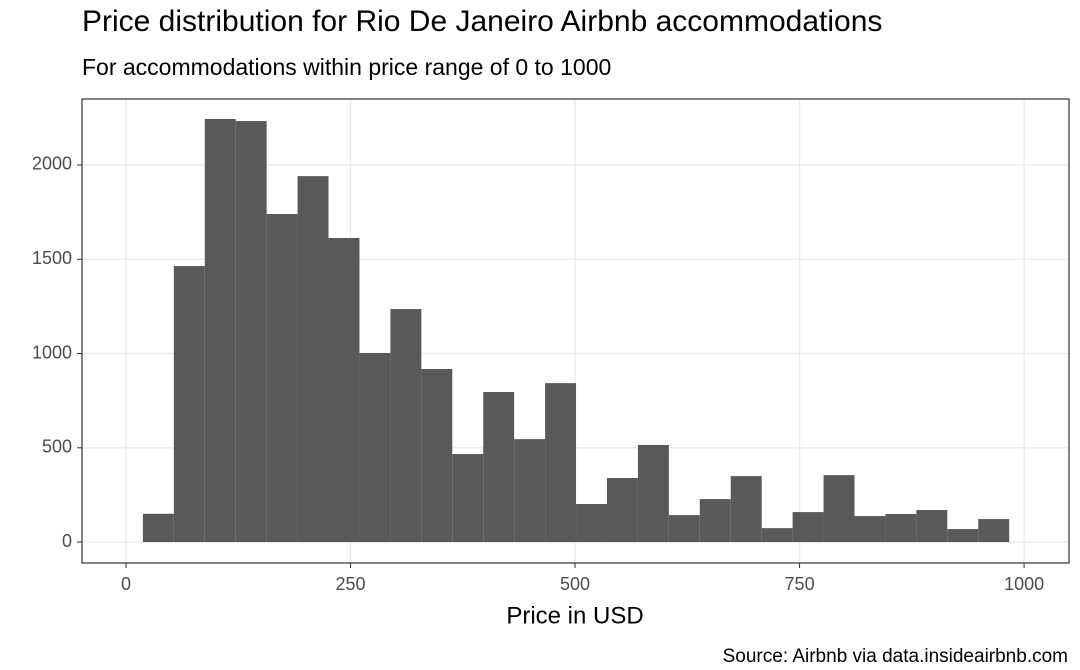 Image resolution: width=1080 pixels, height=670 pixels. What do you see at coordinates (52, 352) in the screenshot?
I see `y-tick-label: 1000` at bounding box center [52, 352].